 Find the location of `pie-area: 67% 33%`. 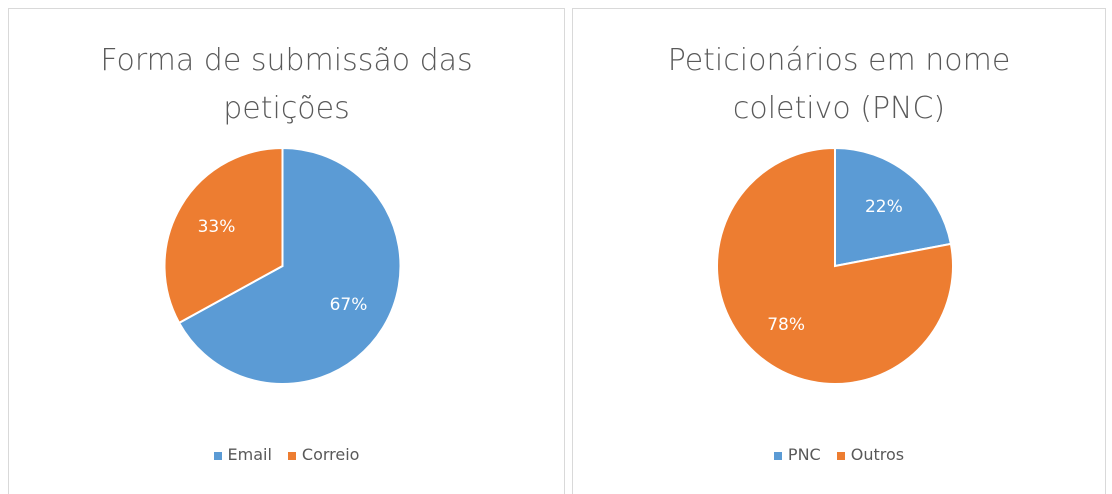

pie-area: 67% 33% is located at coordinates (282, 265).